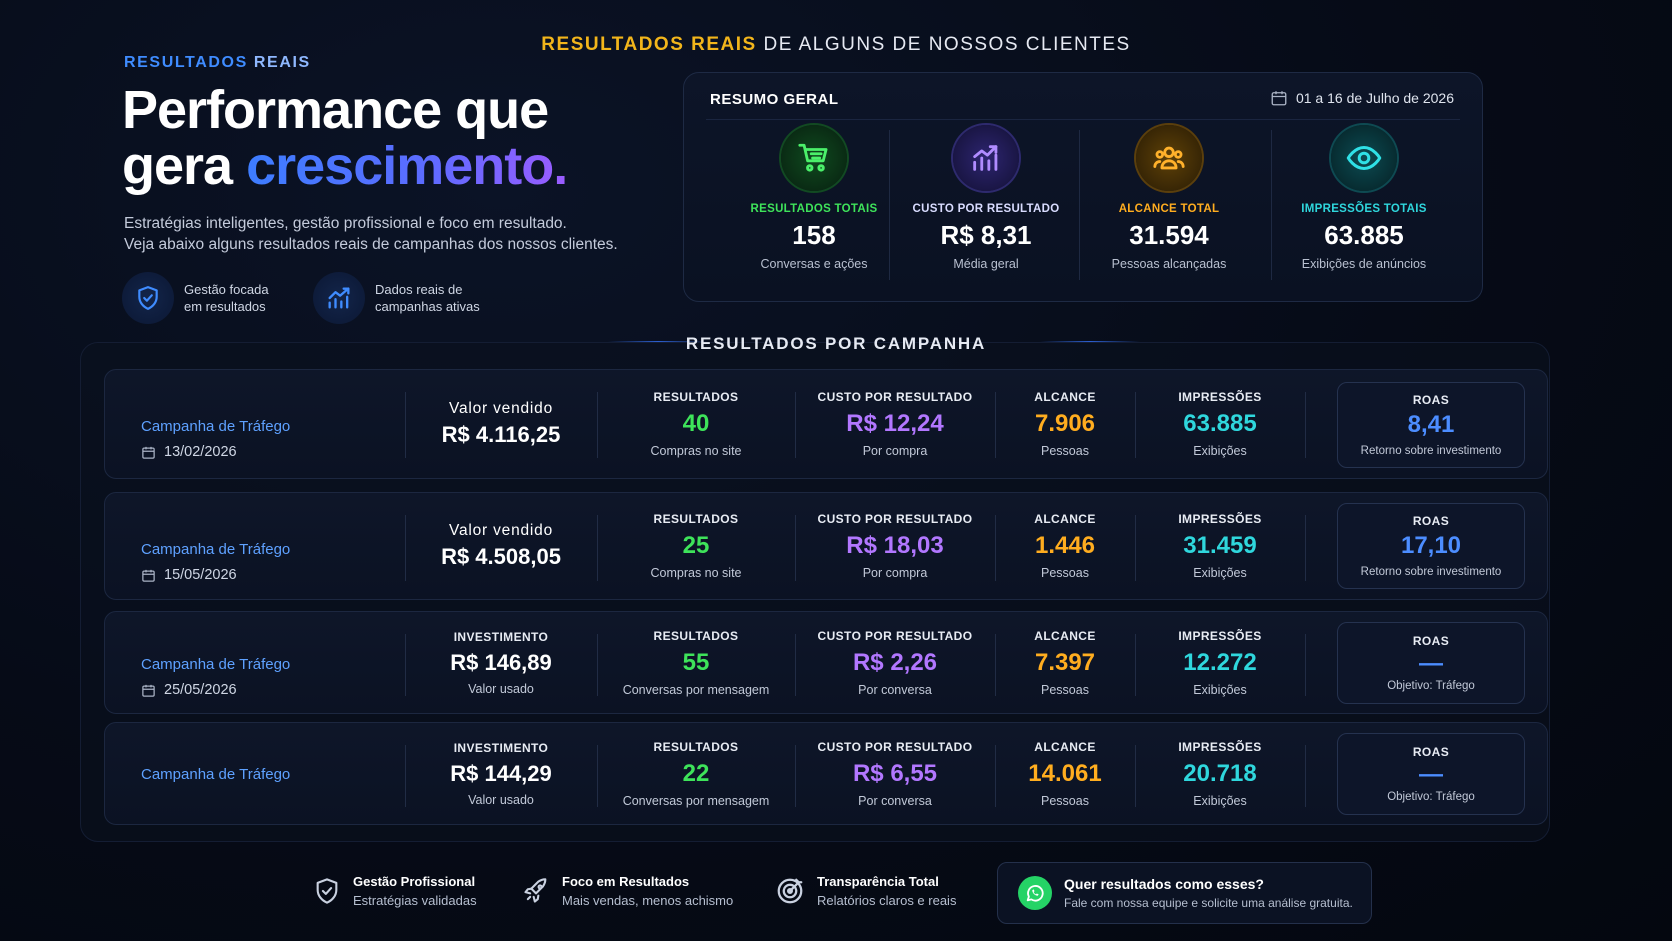  Describe the element at coordinates (177, 166) in the screenshot. I see `hero-title-plain: gera` at that location.